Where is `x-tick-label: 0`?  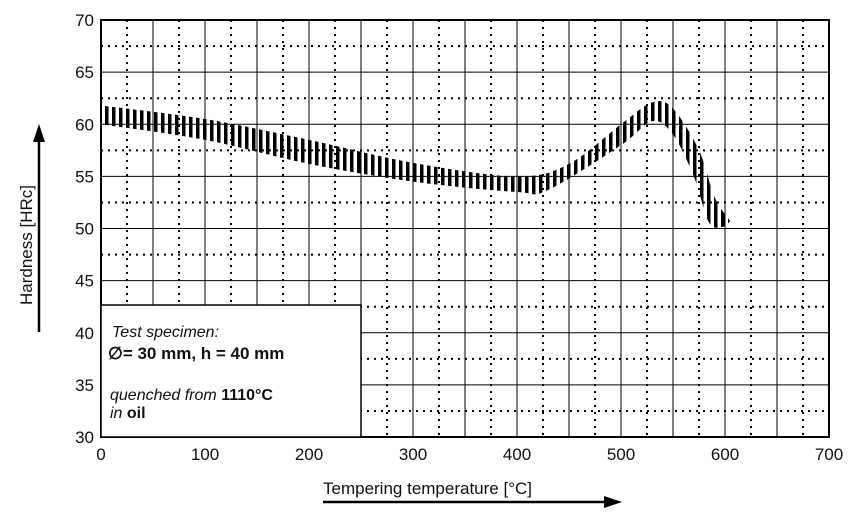
x-tick-label: 0 is located at coordinates (100, 454).